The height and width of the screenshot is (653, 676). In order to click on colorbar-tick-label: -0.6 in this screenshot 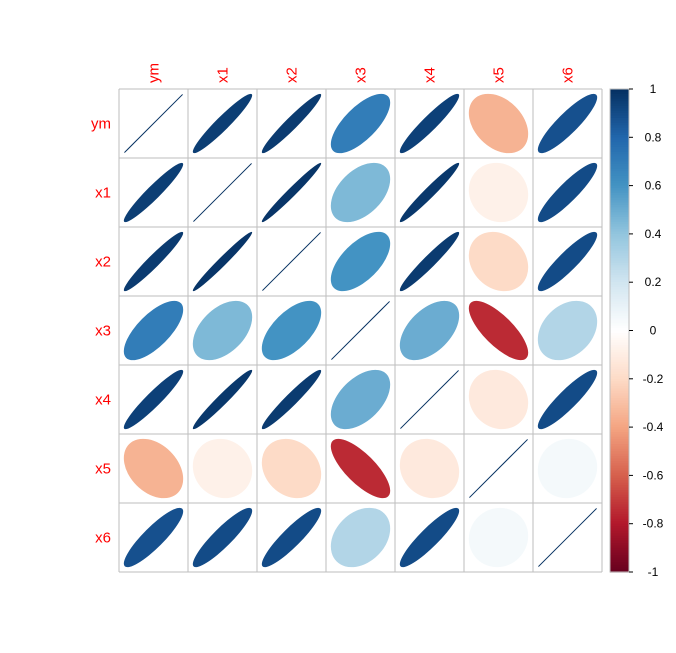, I will do `click(653, 475)`.